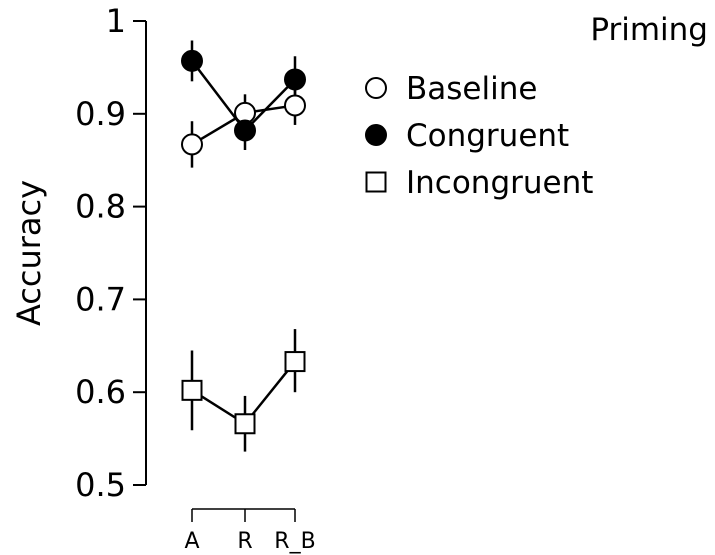 This screenshot has width=715, height=555. Describe the element at coordinates (244, 541) in the screenshot. I see `x-tick-label: R` at that location.